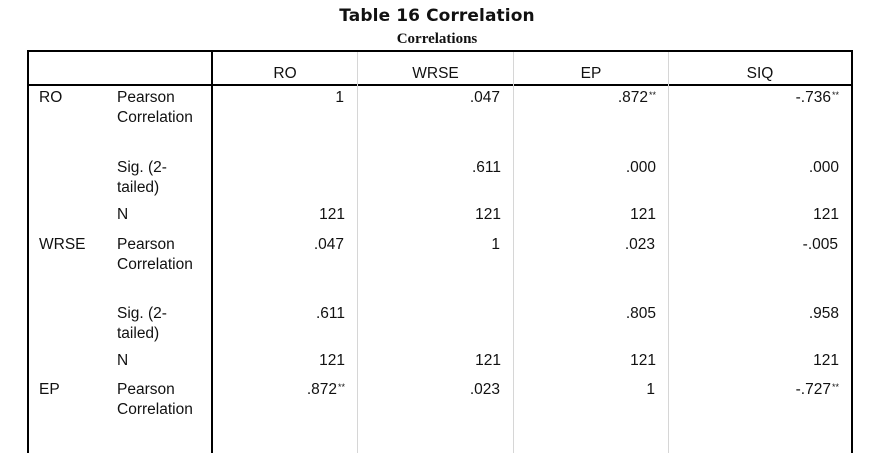 The image size is (874, 453). I want to click on table-cell: -.736**, so click(817, 97).